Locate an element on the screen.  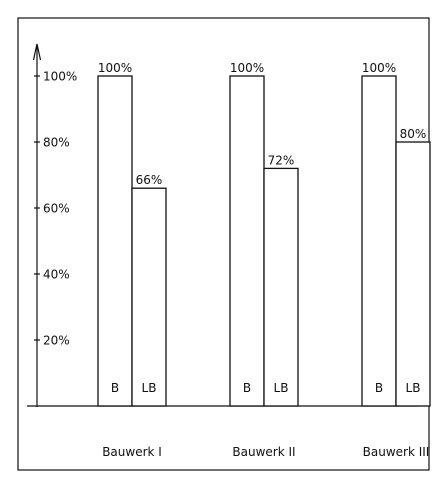
y-tick-label: 100% is located at coordinates (60, 77).